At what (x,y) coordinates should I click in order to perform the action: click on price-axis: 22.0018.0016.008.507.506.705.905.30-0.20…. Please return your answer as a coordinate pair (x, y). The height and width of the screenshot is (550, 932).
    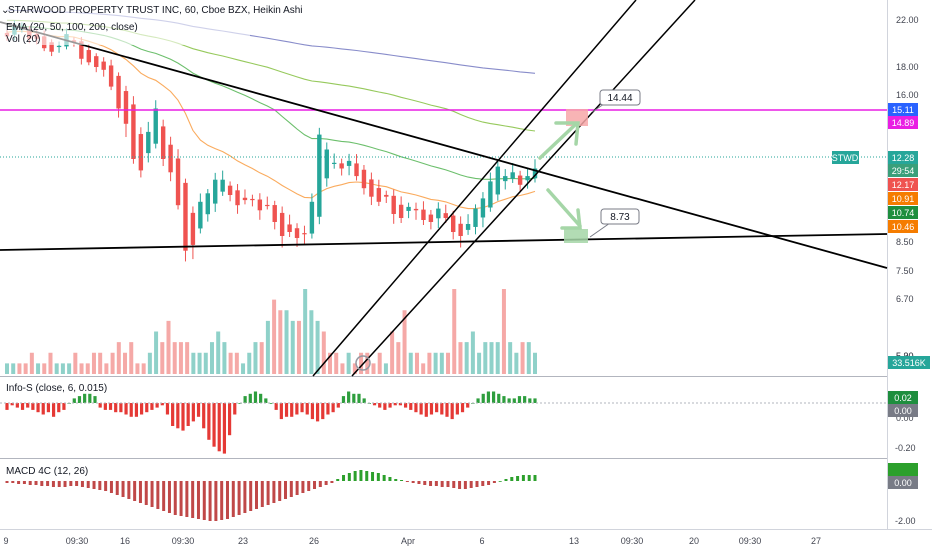
    Looking at the image, I should click on (907, 270).